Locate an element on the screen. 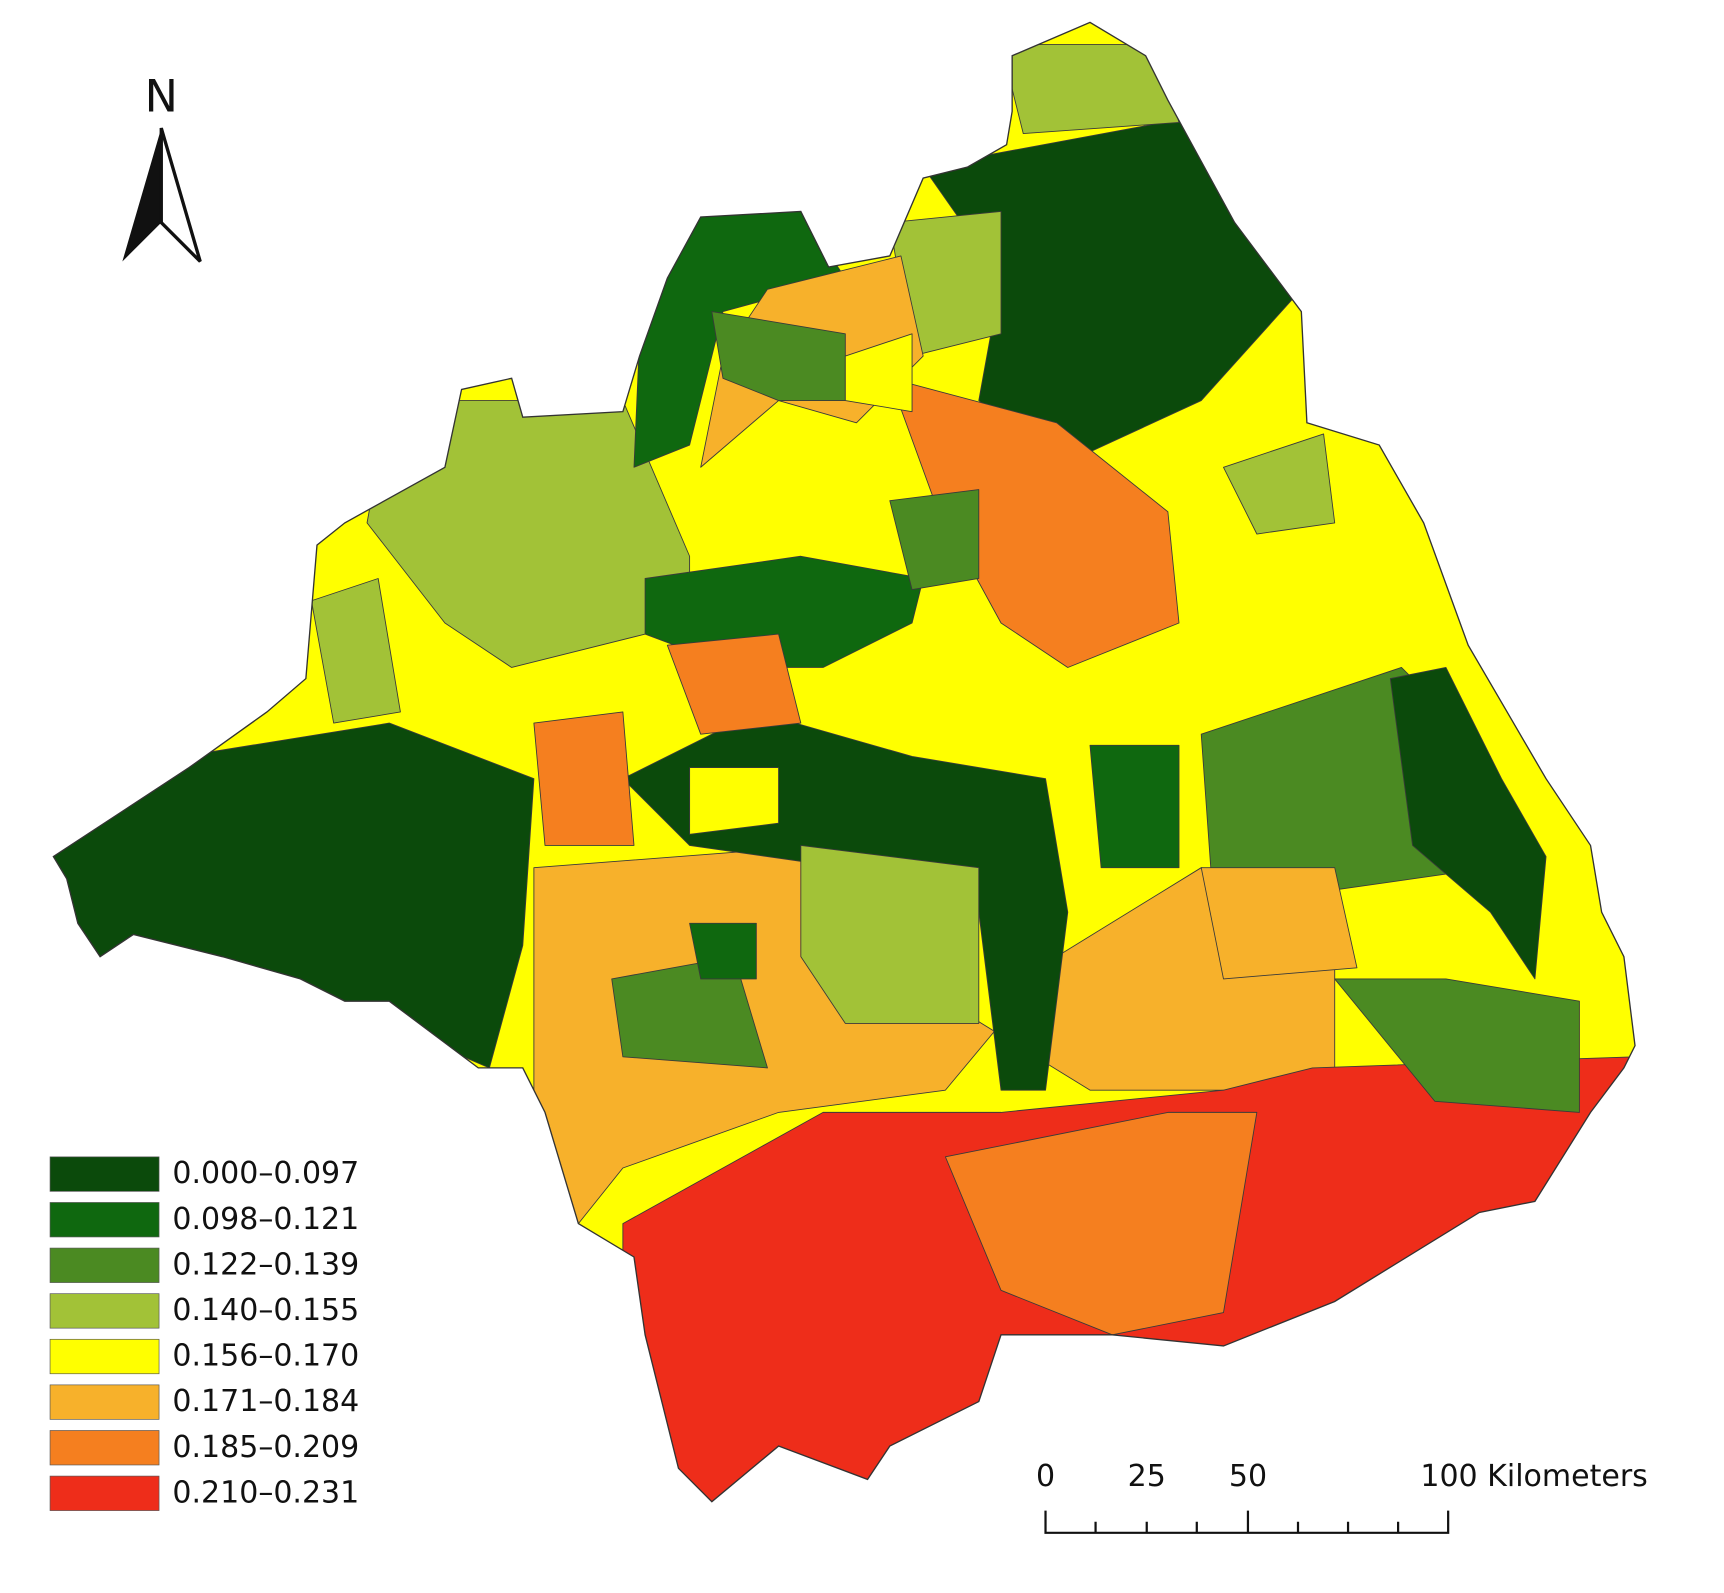 This screenshot has width=1724, height=1593. legend-label: 0.210–0.231 is located at coordinates (265, 1492).